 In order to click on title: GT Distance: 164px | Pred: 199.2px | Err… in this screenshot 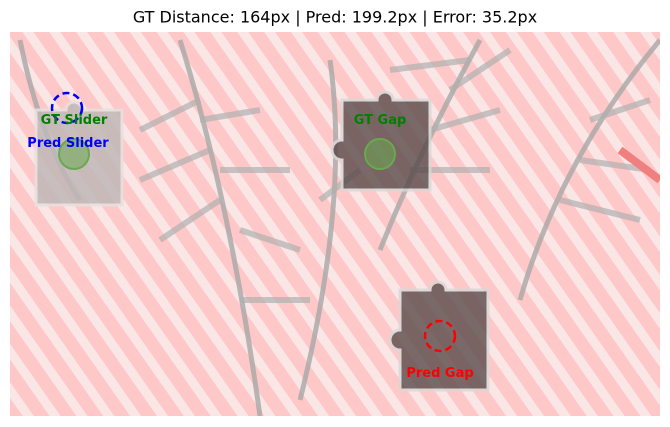, I will do `click(335, 17)`.